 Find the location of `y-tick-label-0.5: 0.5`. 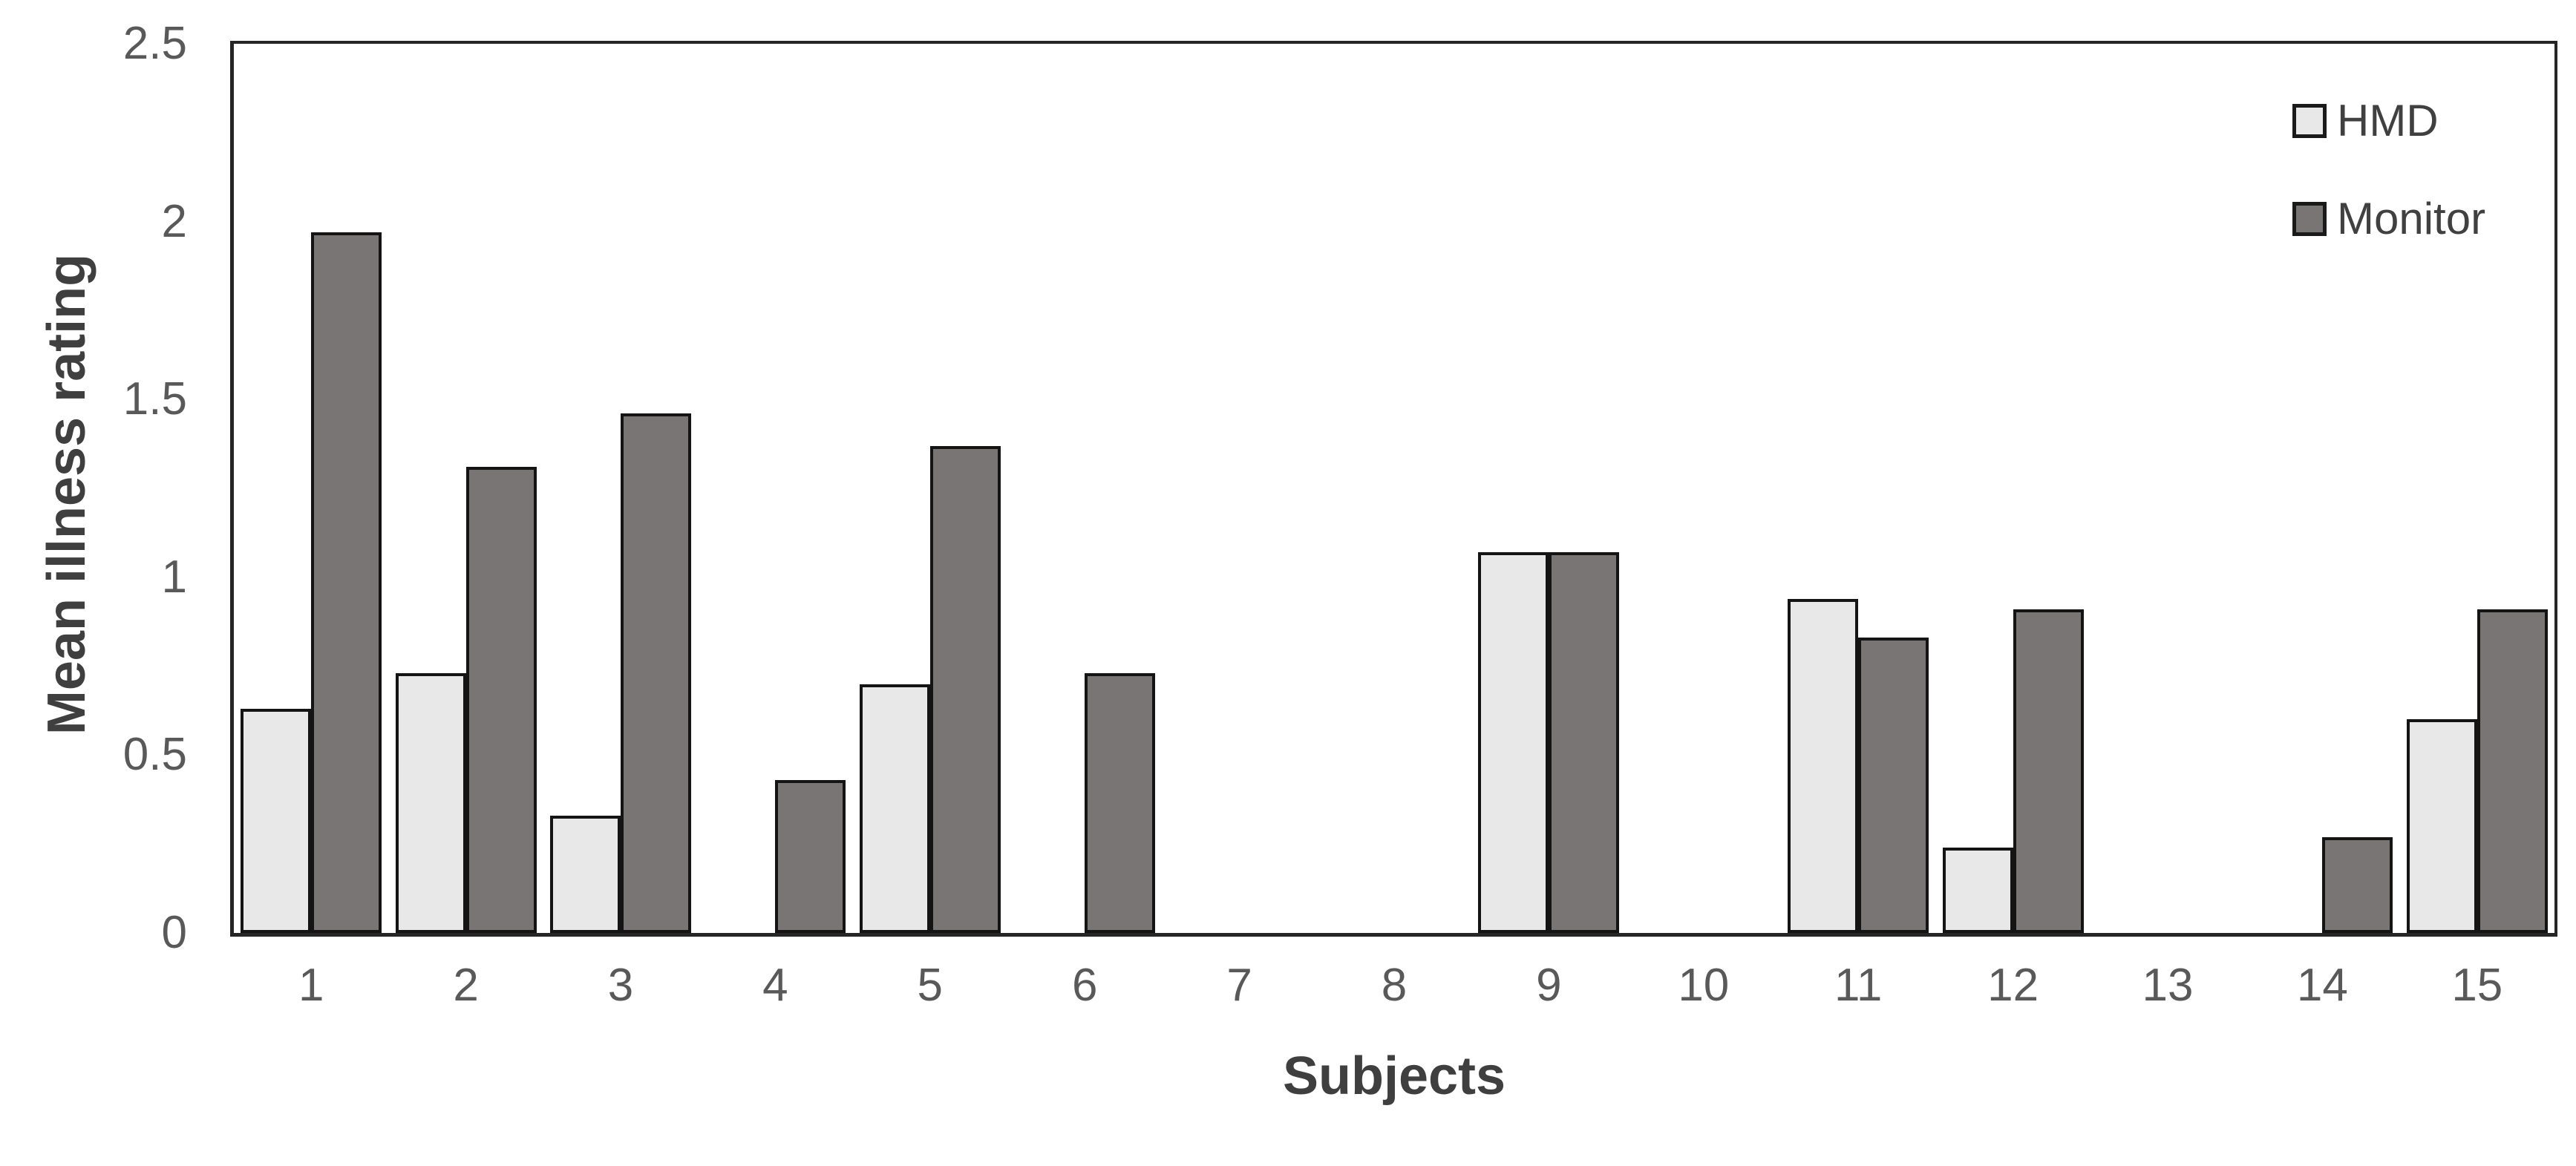

y-tick-label-0.5: 0.5 is located at coordinates (154, 755).